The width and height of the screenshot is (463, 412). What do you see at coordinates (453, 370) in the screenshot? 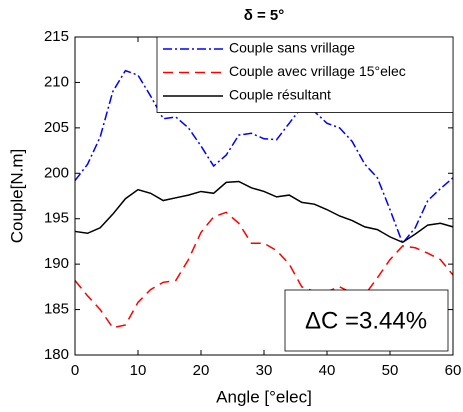
I see `x-tick-label: 60` at bounding box center [453, 370].